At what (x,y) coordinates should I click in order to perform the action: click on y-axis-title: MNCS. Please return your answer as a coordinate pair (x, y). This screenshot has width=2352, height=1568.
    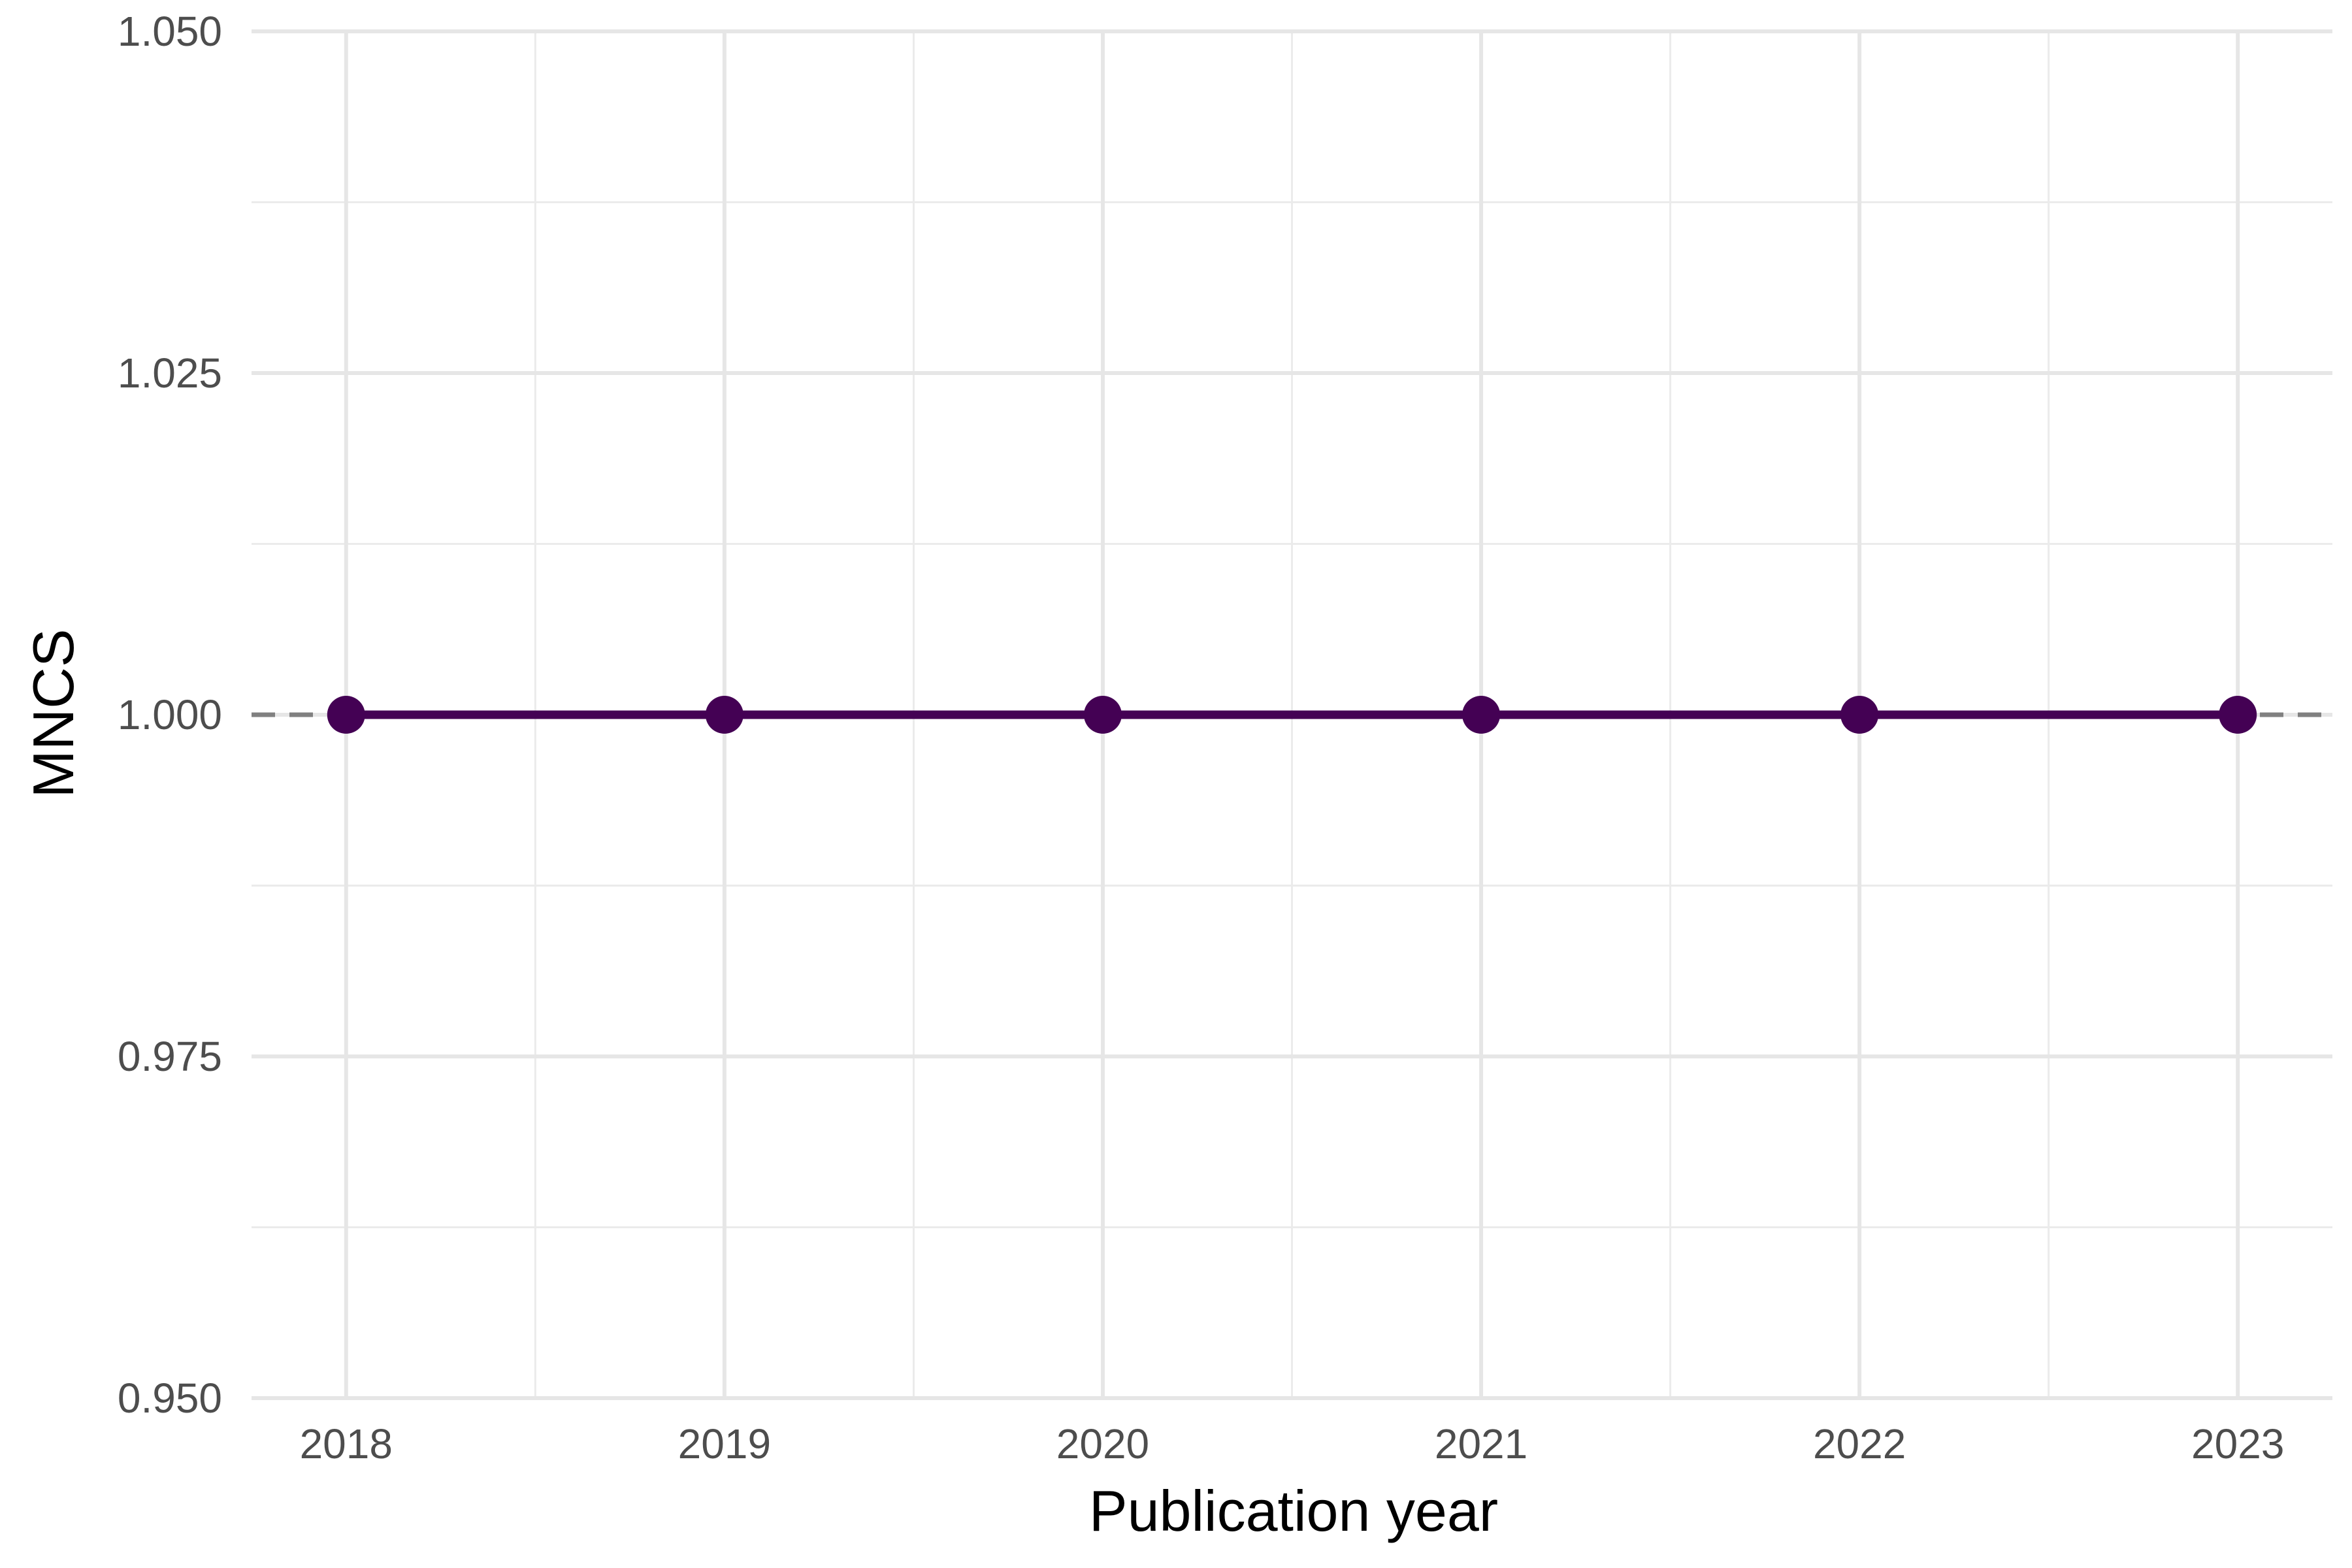
    Looking at the image, I should click on (53, 713).